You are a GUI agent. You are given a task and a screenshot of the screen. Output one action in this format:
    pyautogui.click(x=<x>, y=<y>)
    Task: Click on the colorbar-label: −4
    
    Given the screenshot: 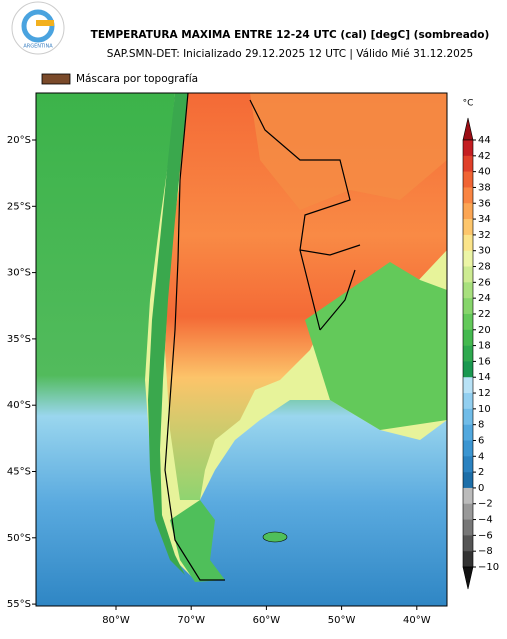 What is the action you would take?
    pyautogui.click(x=485, y=520)
    